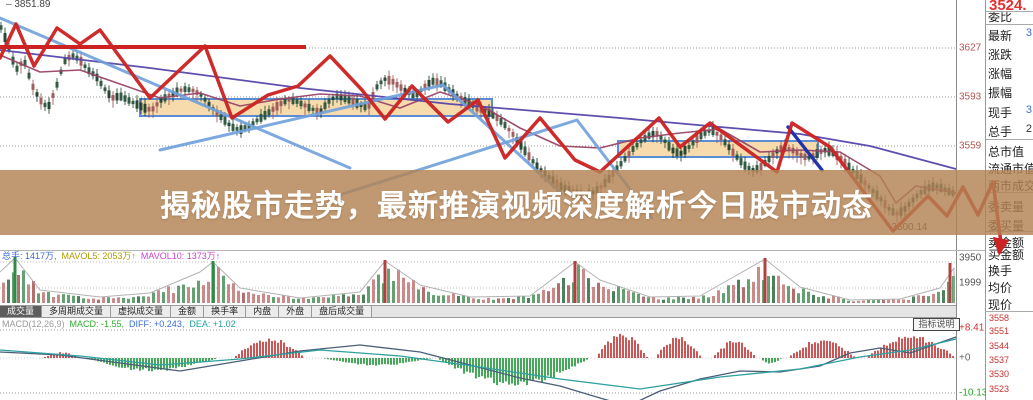 The height and width of the screenshot is (400, 1033). Describe the element at coordinates (1000, 288) in the screenshot. I see `sidebar-label: 均价` at that location.